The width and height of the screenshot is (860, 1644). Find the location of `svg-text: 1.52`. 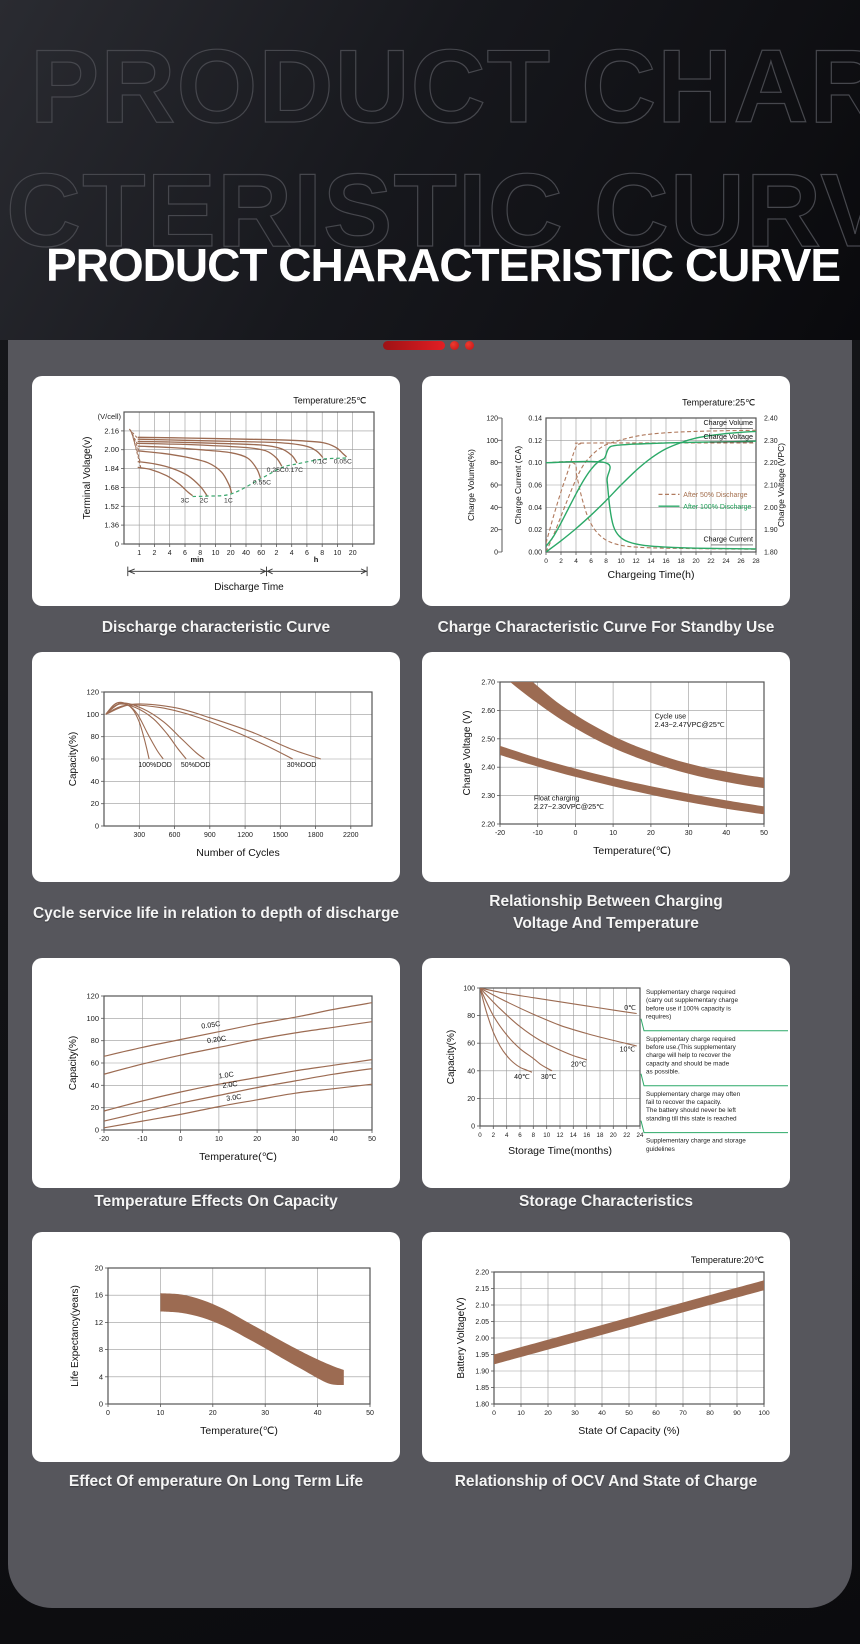

svg-text: 1.52 is located at coordinates (111, 506).